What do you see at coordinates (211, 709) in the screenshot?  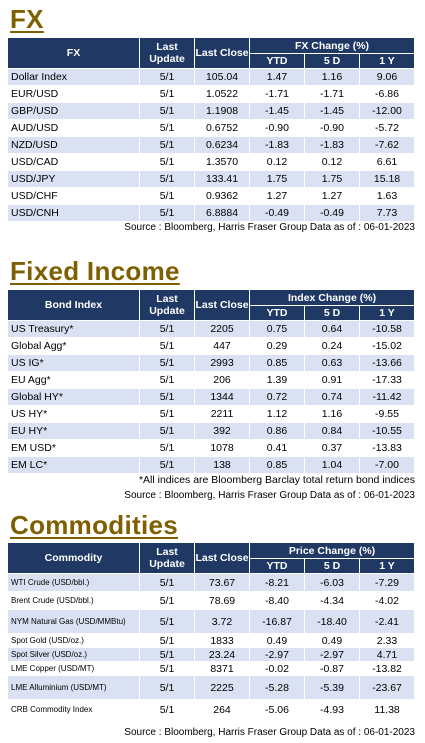 I see `comm-row: CRB Commodity Index 5/1 264 -5.06 -4.93 11.38` at bounding box center [211, 709].